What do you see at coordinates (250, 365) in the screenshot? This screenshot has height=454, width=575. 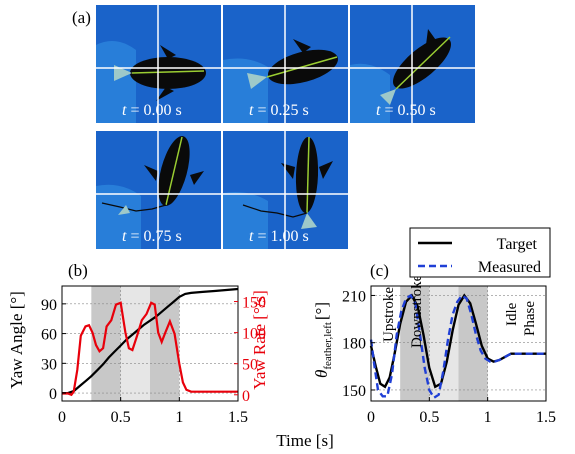 I see `chart-b-rtick-label-1: 50` at bounding box center [250, 365].